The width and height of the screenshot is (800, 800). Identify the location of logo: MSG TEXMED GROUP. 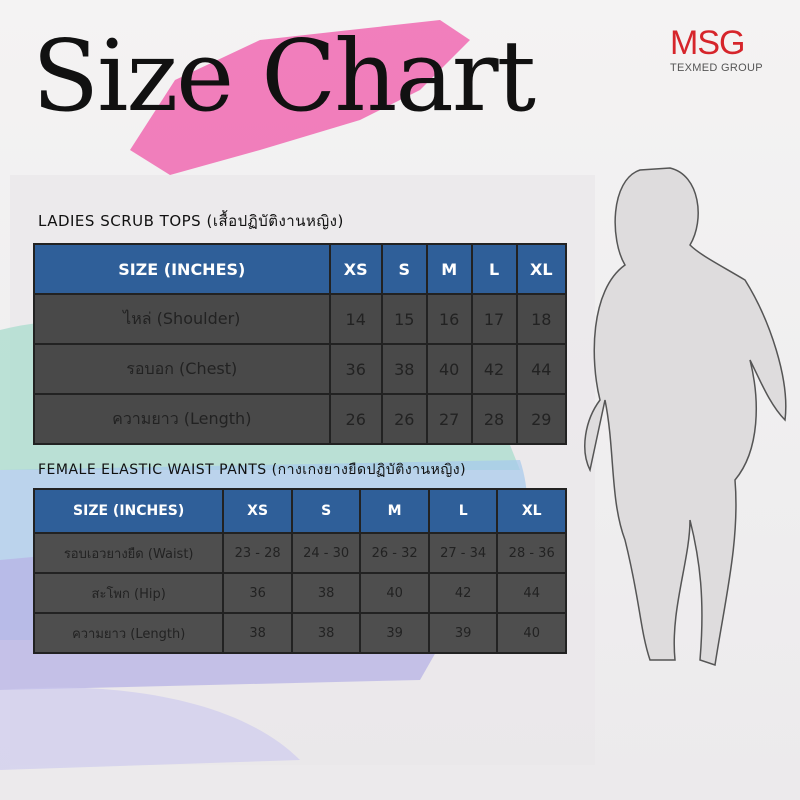
(716, 50).